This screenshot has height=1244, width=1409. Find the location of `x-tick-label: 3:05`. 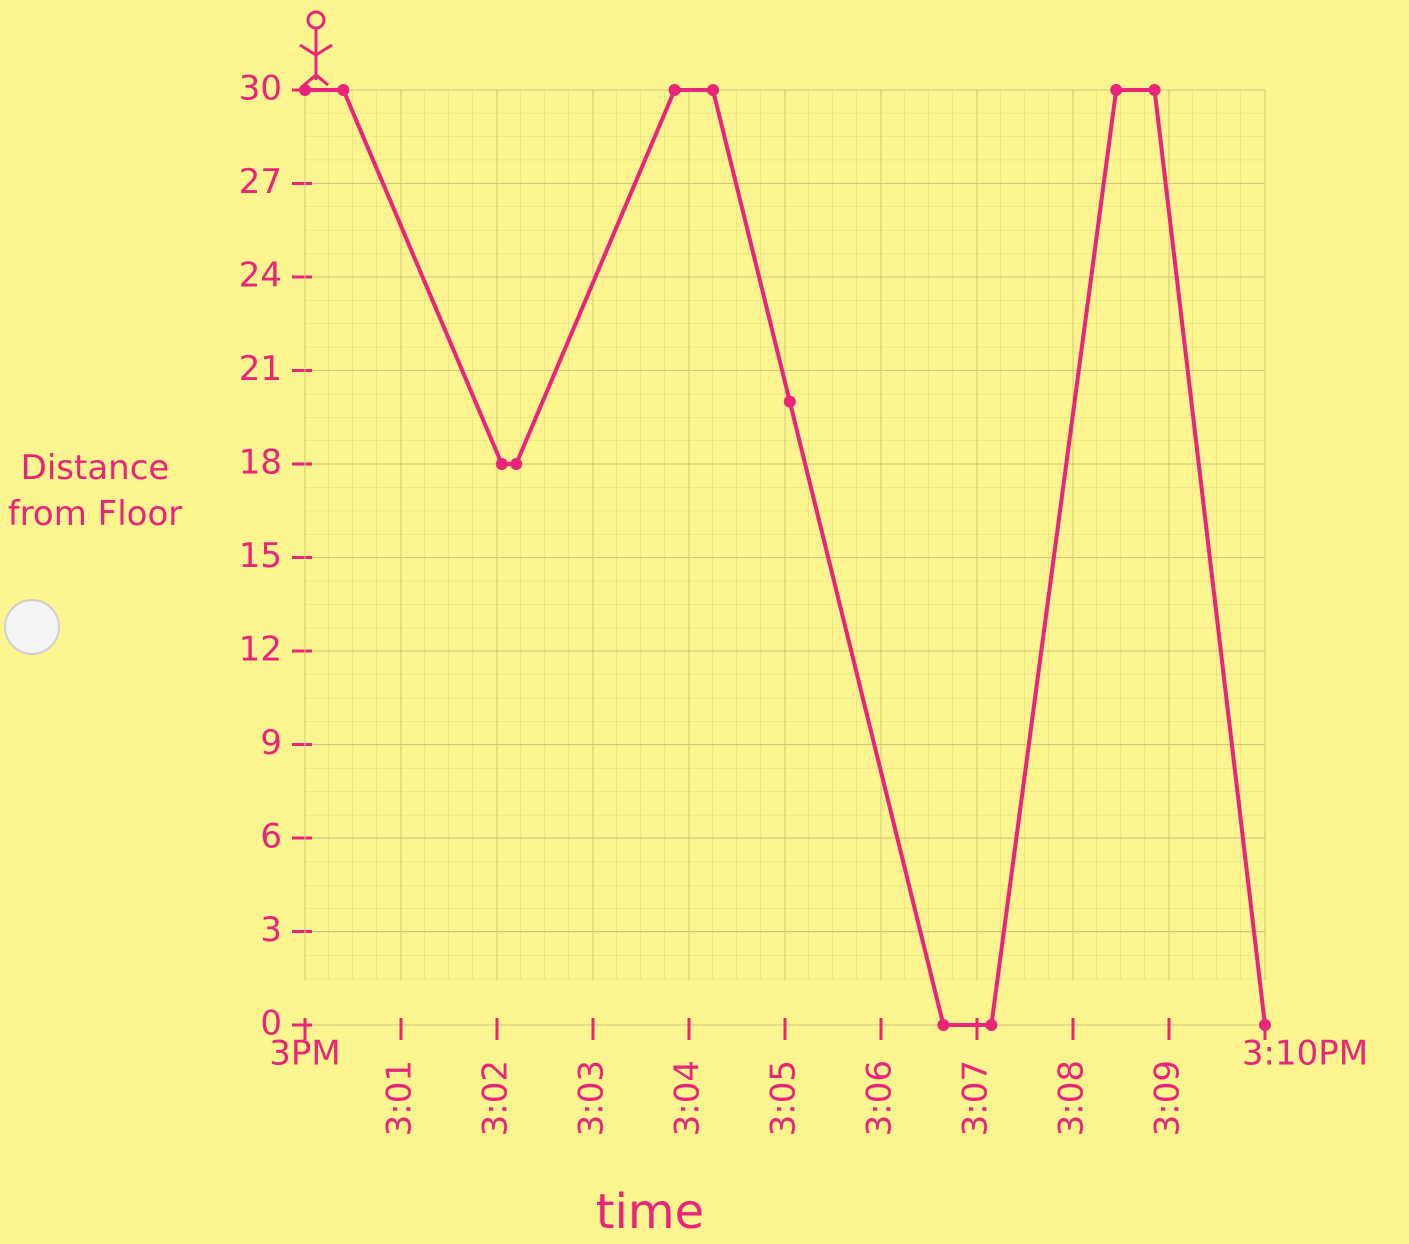

x-tick-label: 3:05 is located at coordinates (784, 1098).